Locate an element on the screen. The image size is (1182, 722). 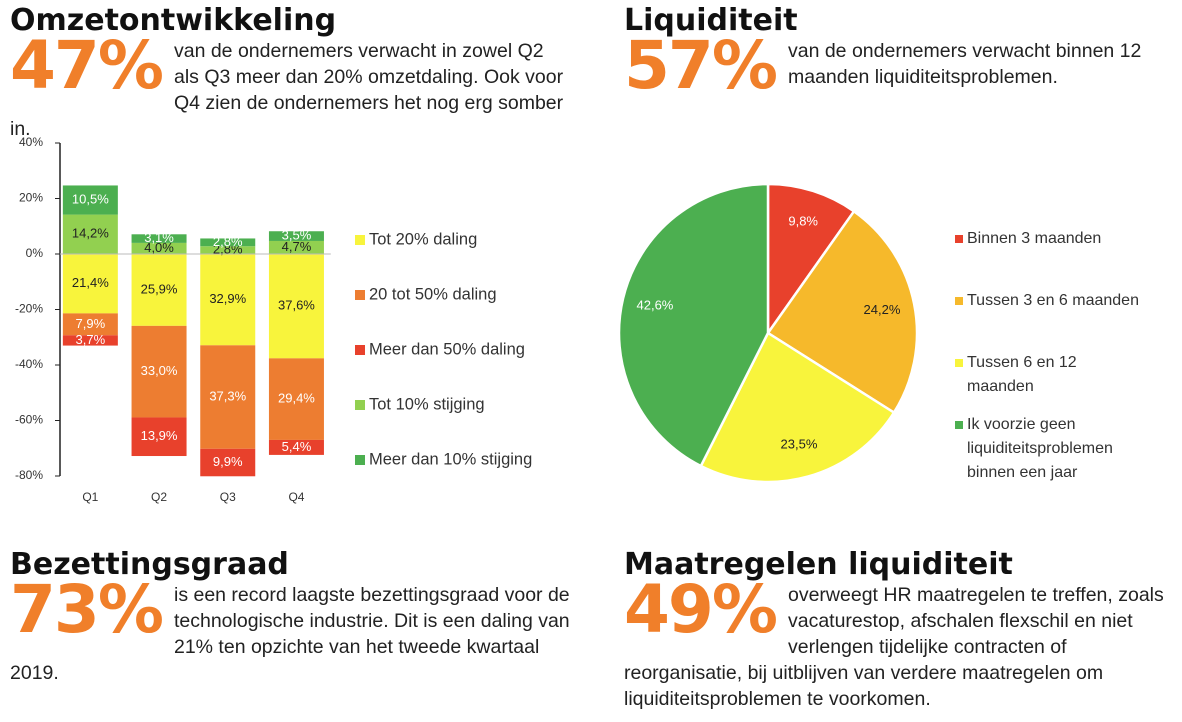
data-label: 25,9% is located at coordinates (159, 288).